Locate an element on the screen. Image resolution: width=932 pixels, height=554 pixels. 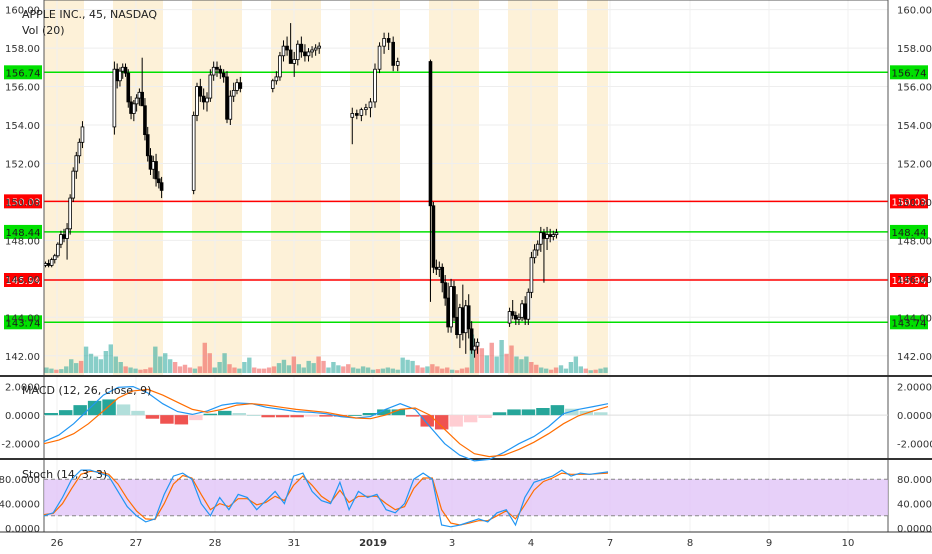
signal-line is located at coordinates (326, 423).